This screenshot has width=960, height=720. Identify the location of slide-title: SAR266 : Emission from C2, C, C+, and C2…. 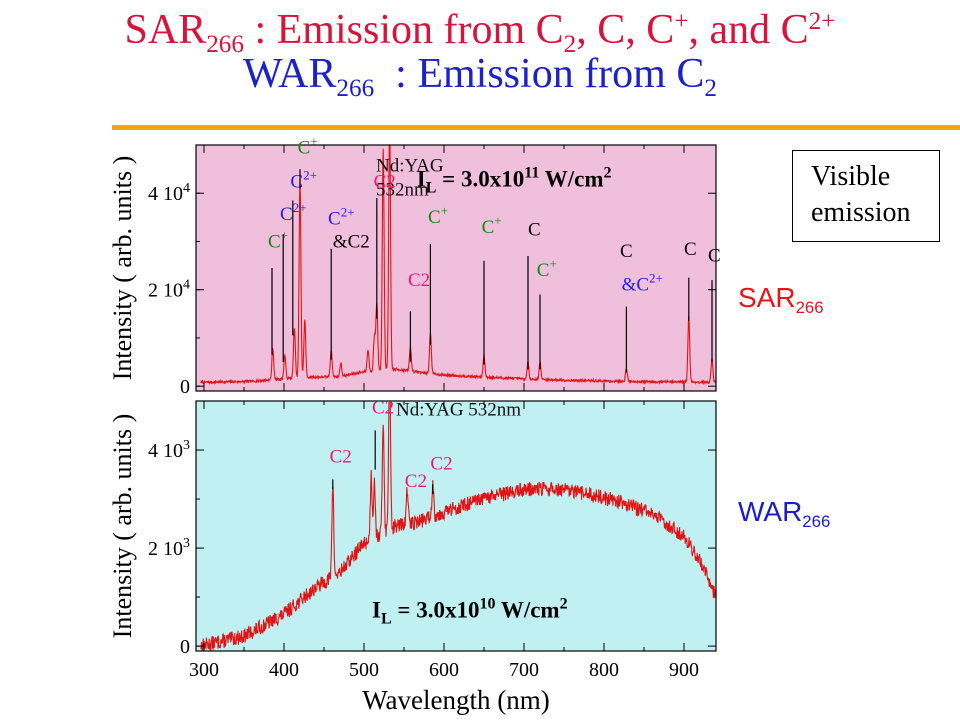
(480, 54).